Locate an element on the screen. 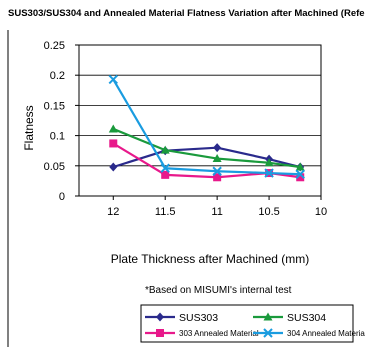  data-point-3-2-stroke-b is located at coordinates (217, 171).